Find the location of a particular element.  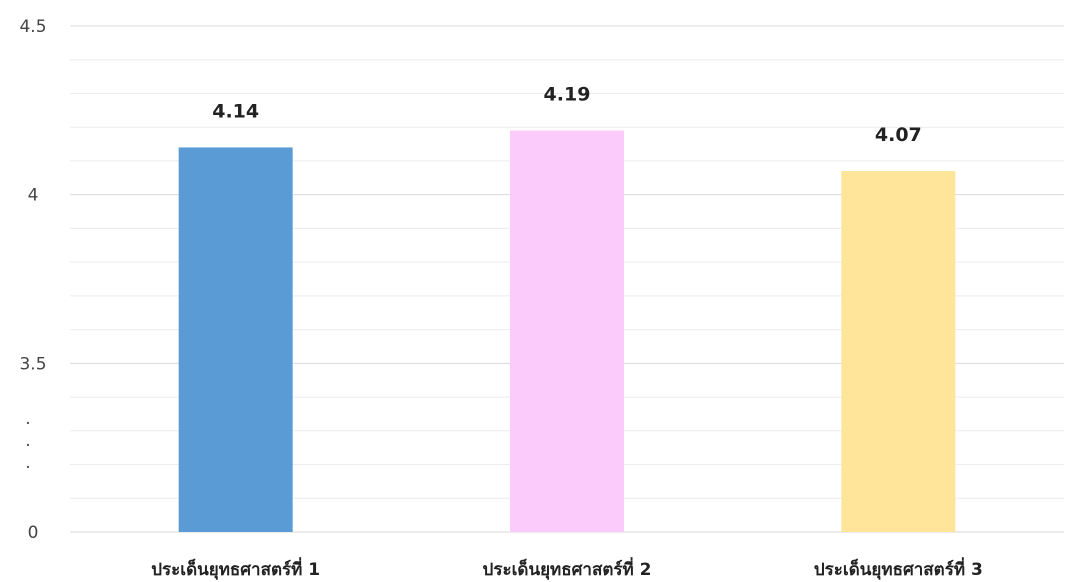

y-tick-label: 4.5 is located at coordinates (32, 27).